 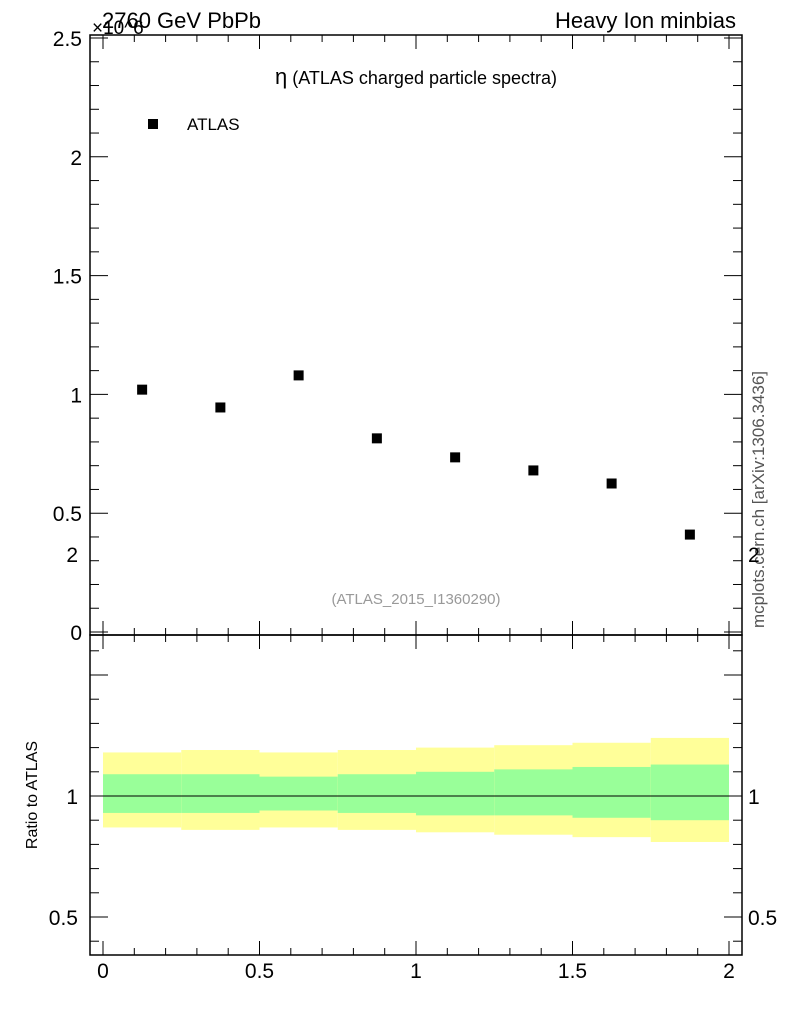 I want to click on source-label: mcplots.cern.ch [arXiv:1306.3436], so click(x=758, y=499).